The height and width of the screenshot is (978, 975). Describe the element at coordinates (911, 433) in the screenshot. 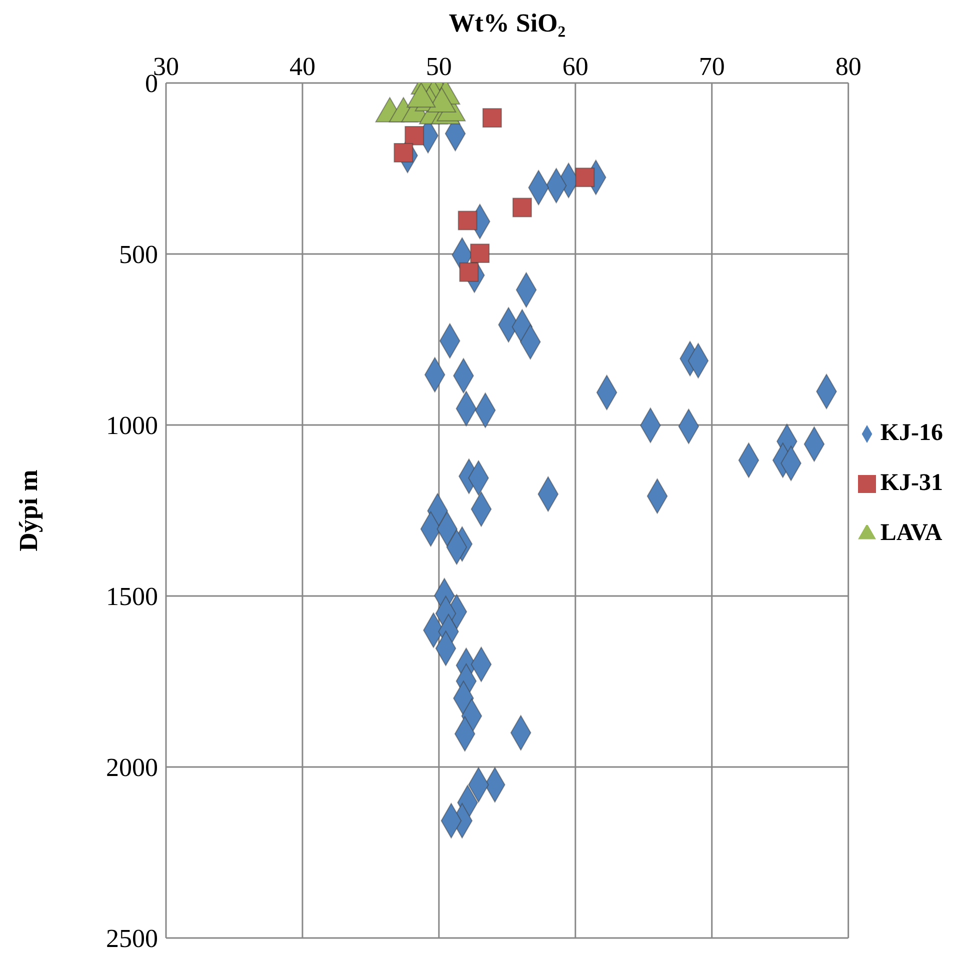

I see `legend-label: KJ-16` at that location.